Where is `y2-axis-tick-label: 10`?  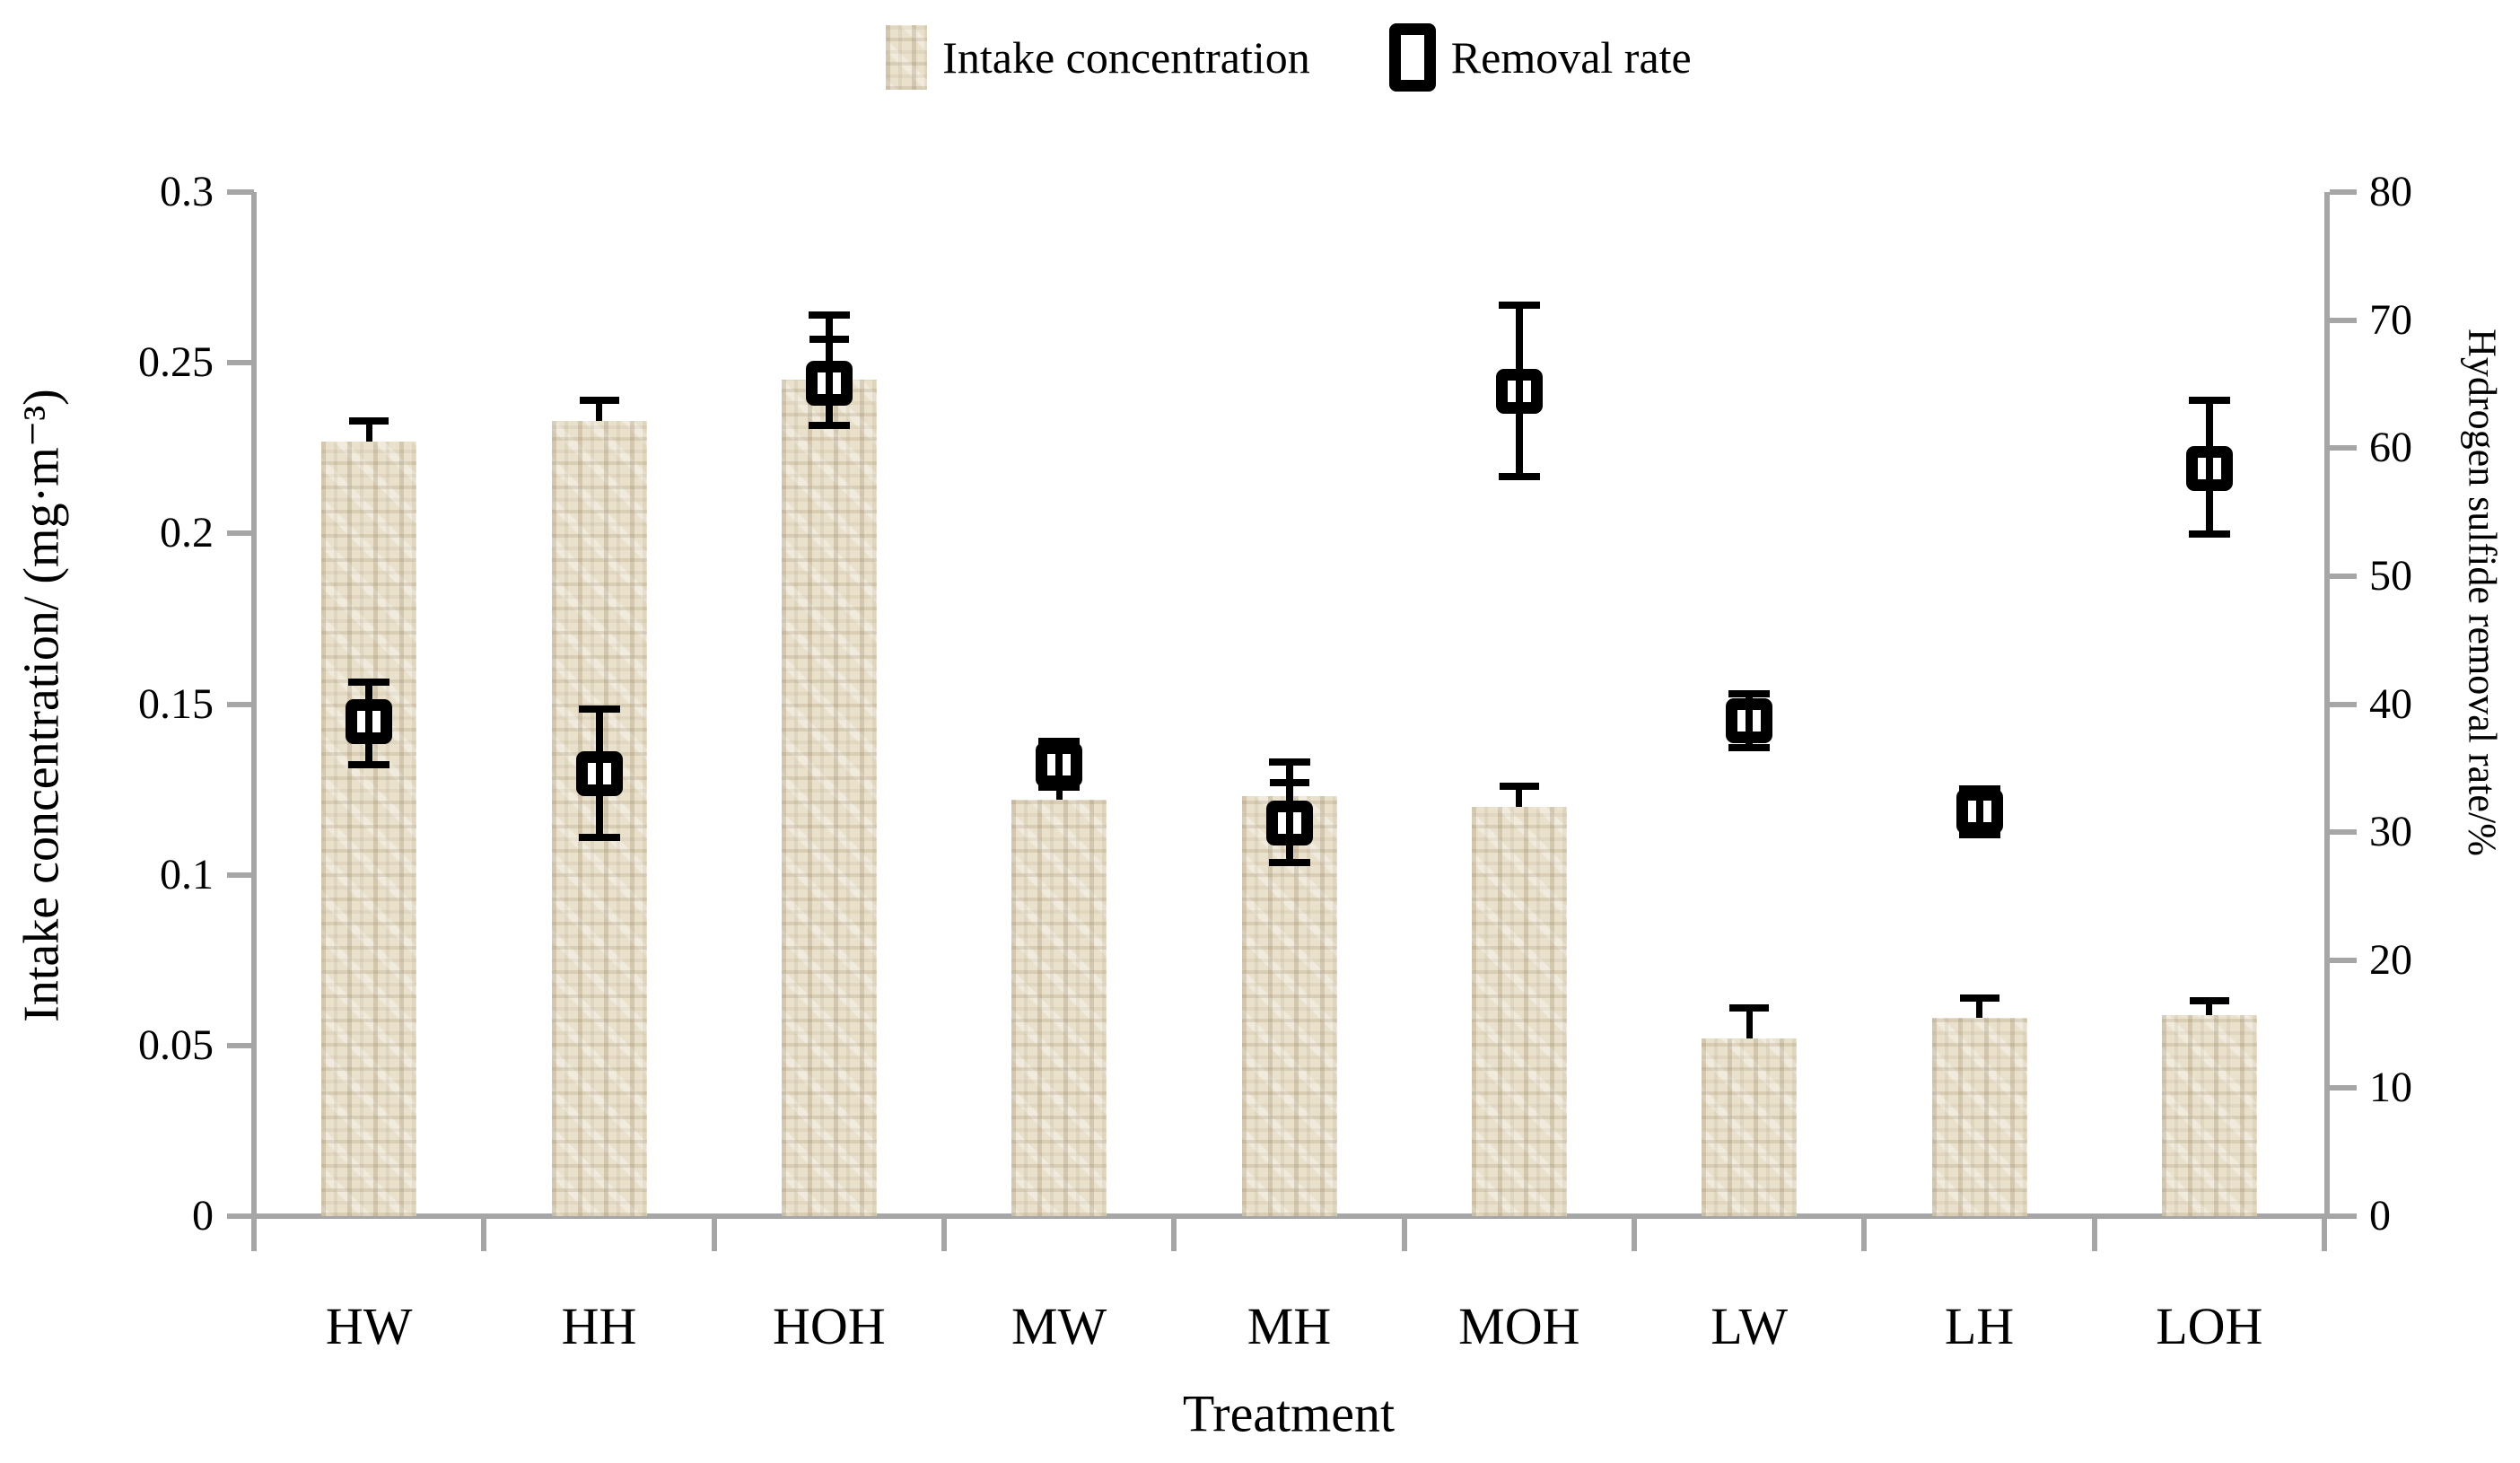
y2-axis-tick-label: 10 is located at coordinates (2391, 1088).